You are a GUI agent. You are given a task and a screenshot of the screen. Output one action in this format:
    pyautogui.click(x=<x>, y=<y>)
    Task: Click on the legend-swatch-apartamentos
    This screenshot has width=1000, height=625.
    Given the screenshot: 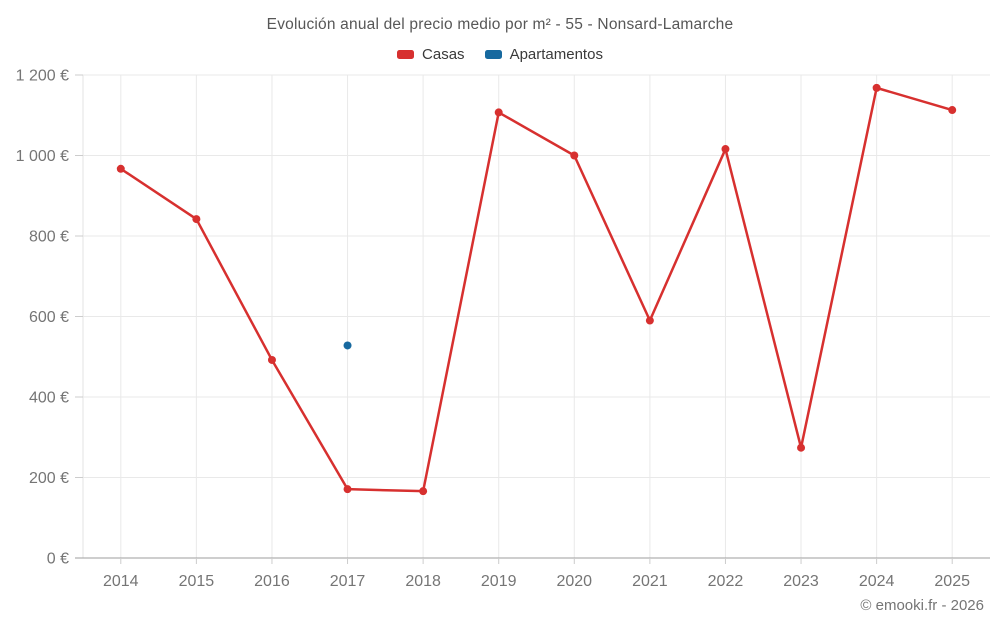 What is the action you would take?
    pyautogui.click(x=493, y=54)
    